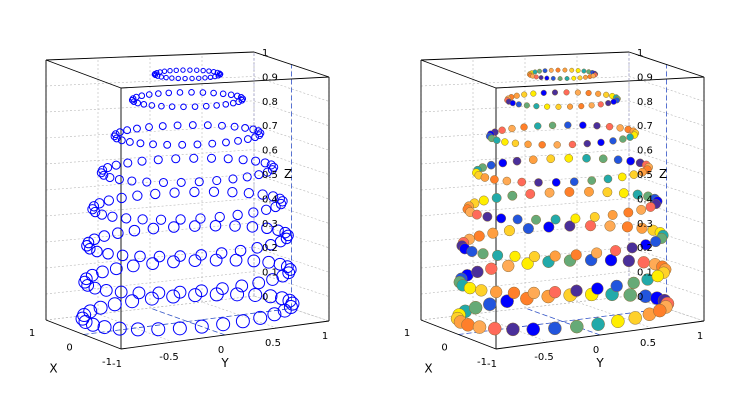 This screenshot has height=400, width=750. What do you see at coordinates (645, 77) in the screenshot?
I see `z-tick-label: 0.9` at bounding box center [645, 77].